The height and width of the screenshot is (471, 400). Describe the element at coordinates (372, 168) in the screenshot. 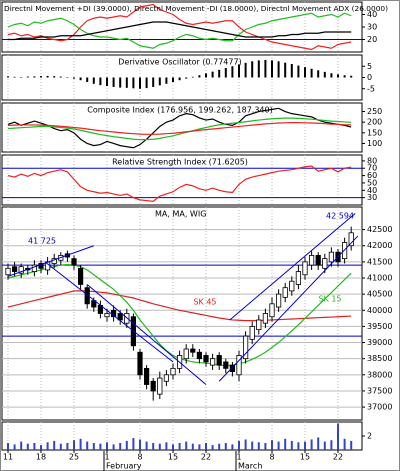

I see `y-tick-label: 70` at that location.